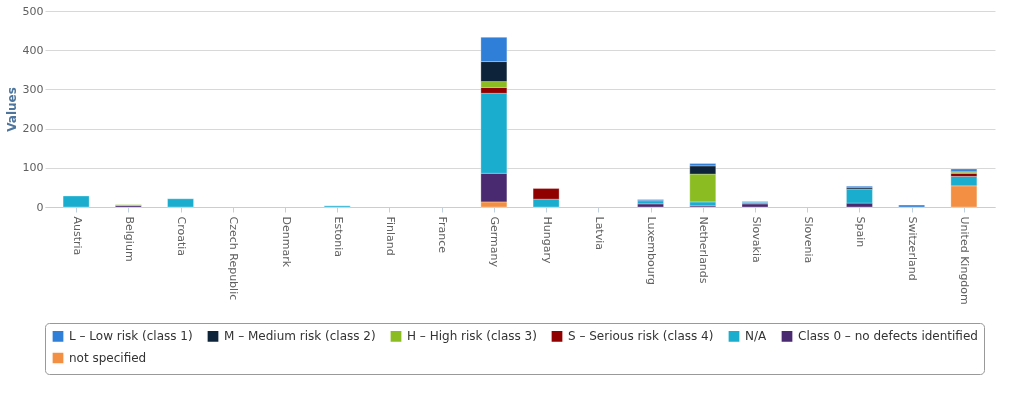 The image size is (1016, 397). Describe the element at coordinates (131, 336) in the screenshot. I see `legend-label: L – Low risk (class 1)` at that location.